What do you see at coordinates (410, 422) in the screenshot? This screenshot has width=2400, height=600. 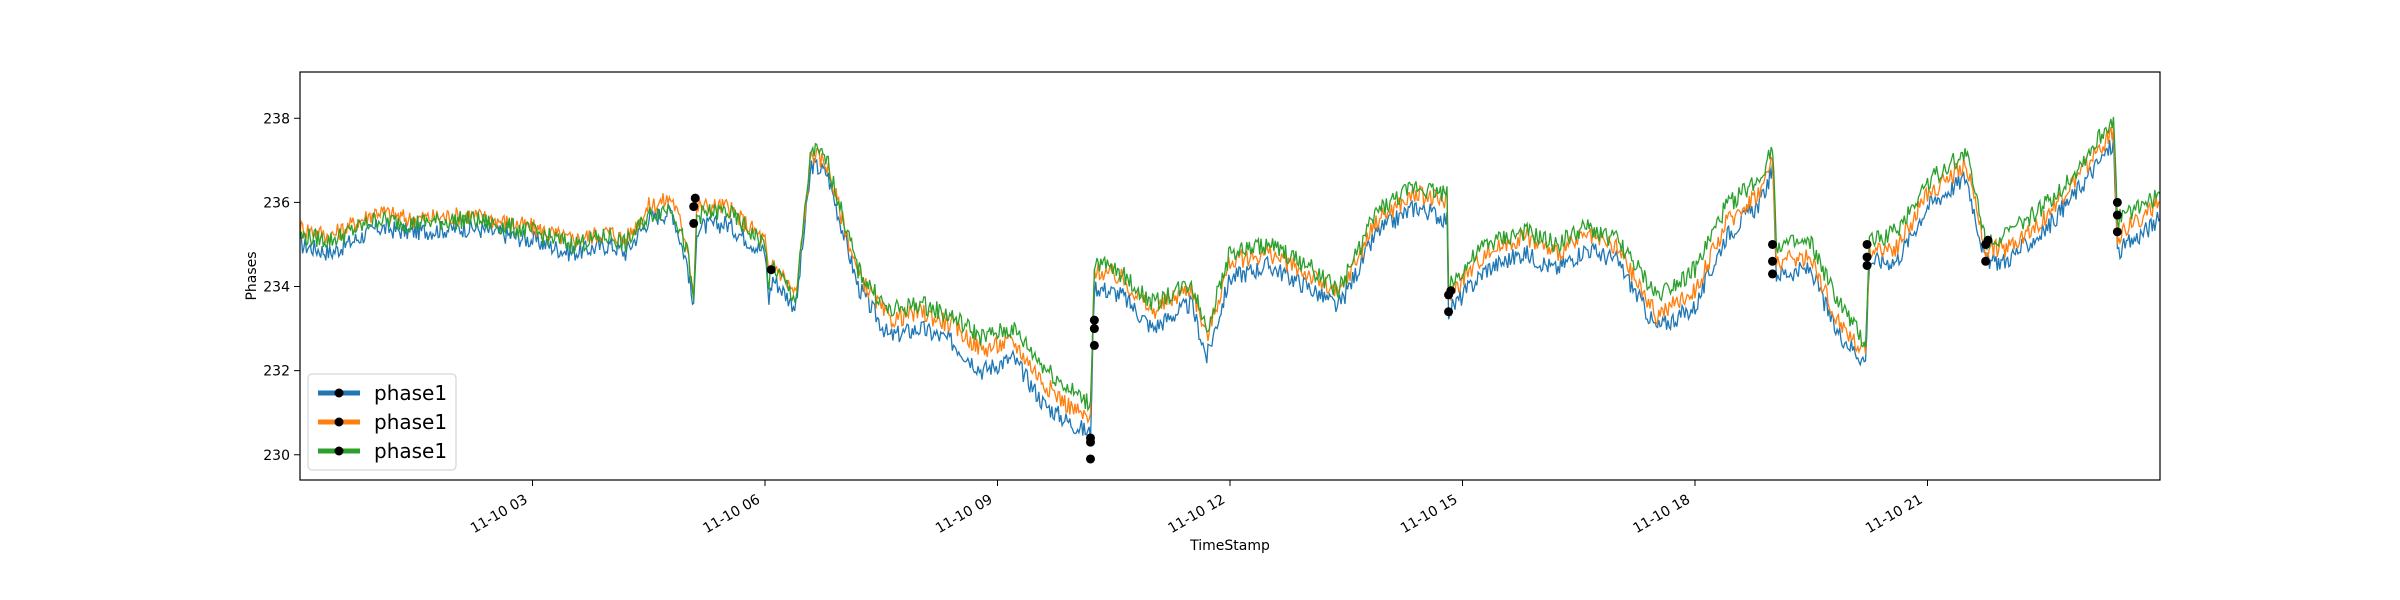 I see `legend-label-2: phase1` at bounding box center [410, 422].